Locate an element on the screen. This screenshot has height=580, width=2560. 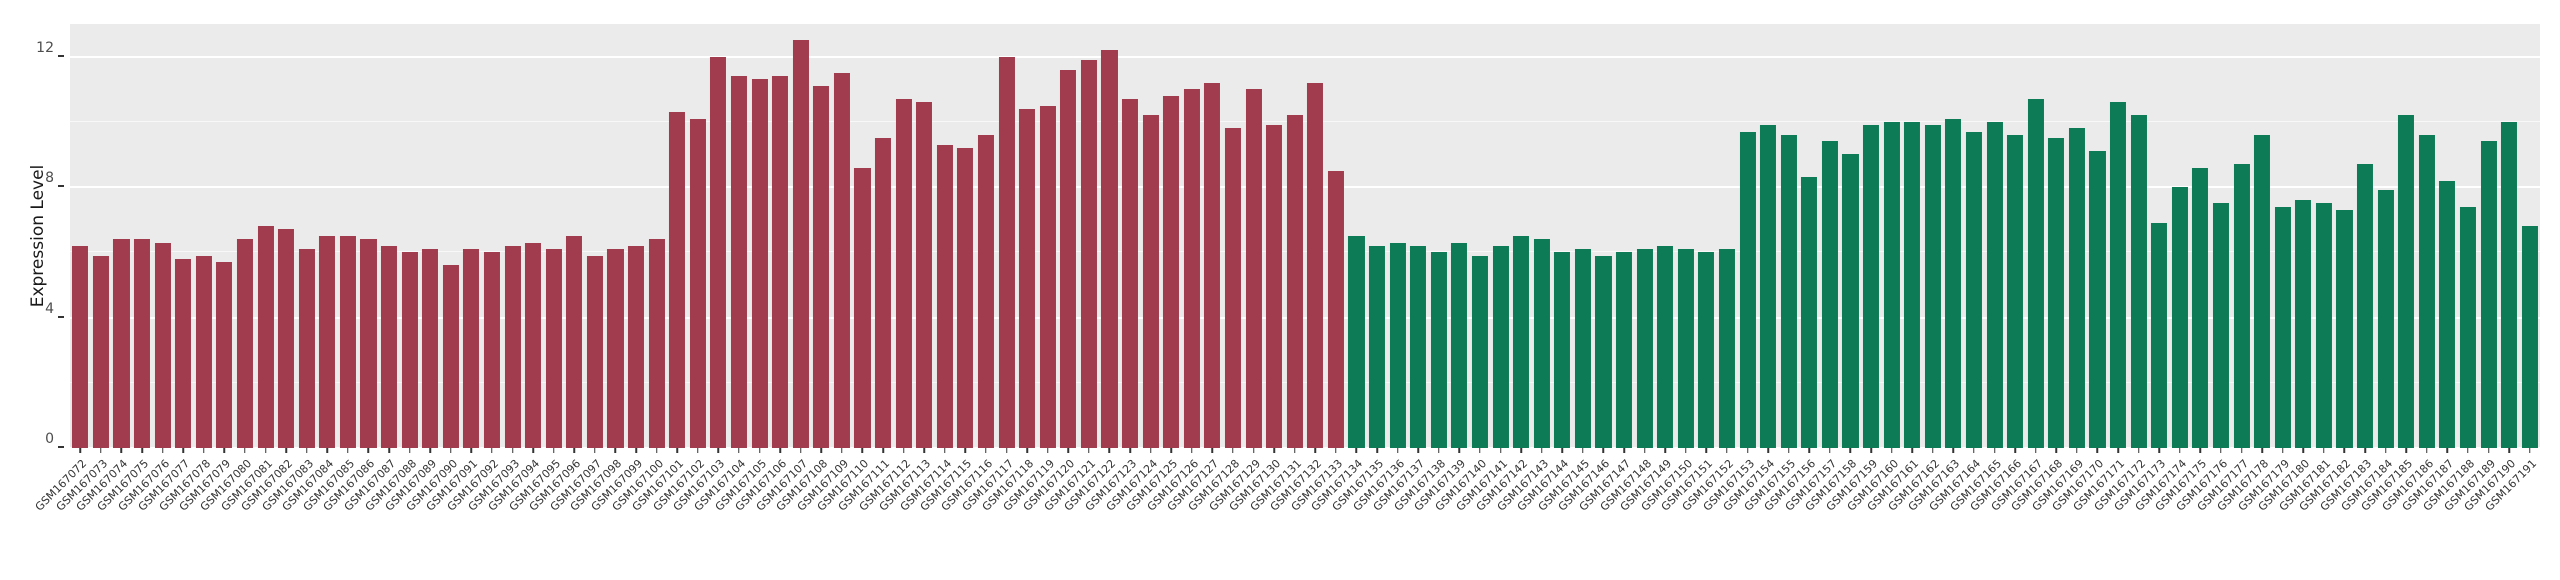
y-tick-label: 12 is located at coordinates (45, 47).